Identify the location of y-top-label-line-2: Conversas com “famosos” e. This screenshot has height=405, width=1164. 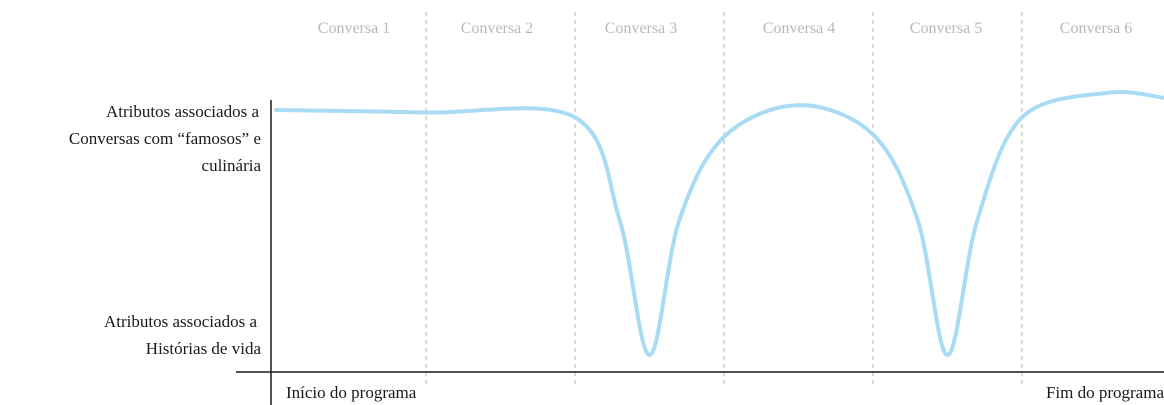
(165, 138).